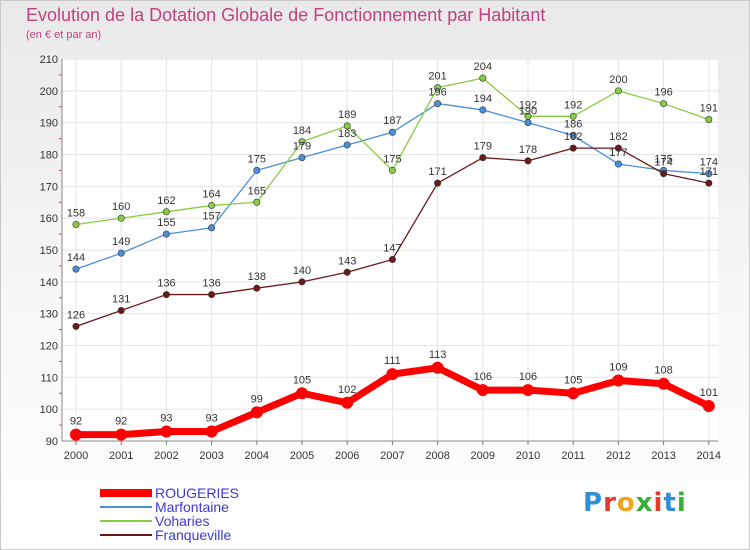 Image resolution: width=750 pixels, height=550 pixels. I want to click on data-label-voharies: 201, so click(437, 77).